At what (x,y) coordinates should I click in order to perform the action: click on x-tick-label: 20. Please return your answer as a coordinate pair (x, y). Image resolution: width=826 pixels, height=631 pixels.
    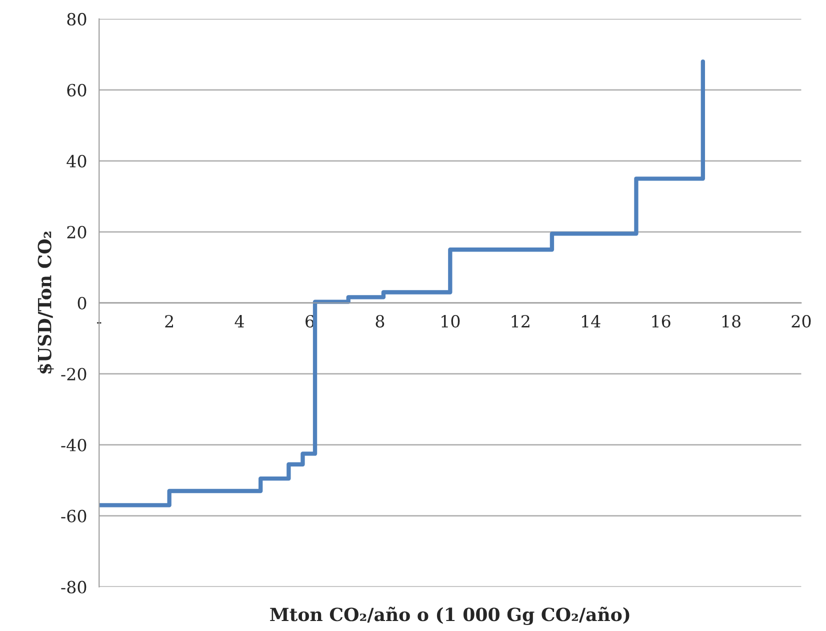
    Looking at the image, I should click on (801, 321).